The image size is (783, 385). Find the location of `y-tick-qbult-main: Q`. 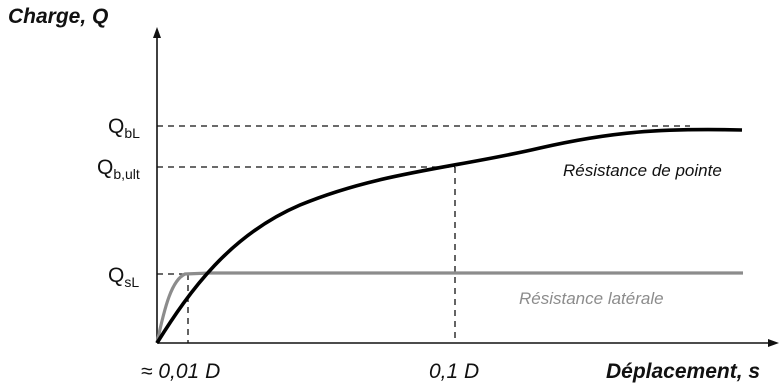

y-tick-qbult-main: Q is located at coordinates (105, 167).